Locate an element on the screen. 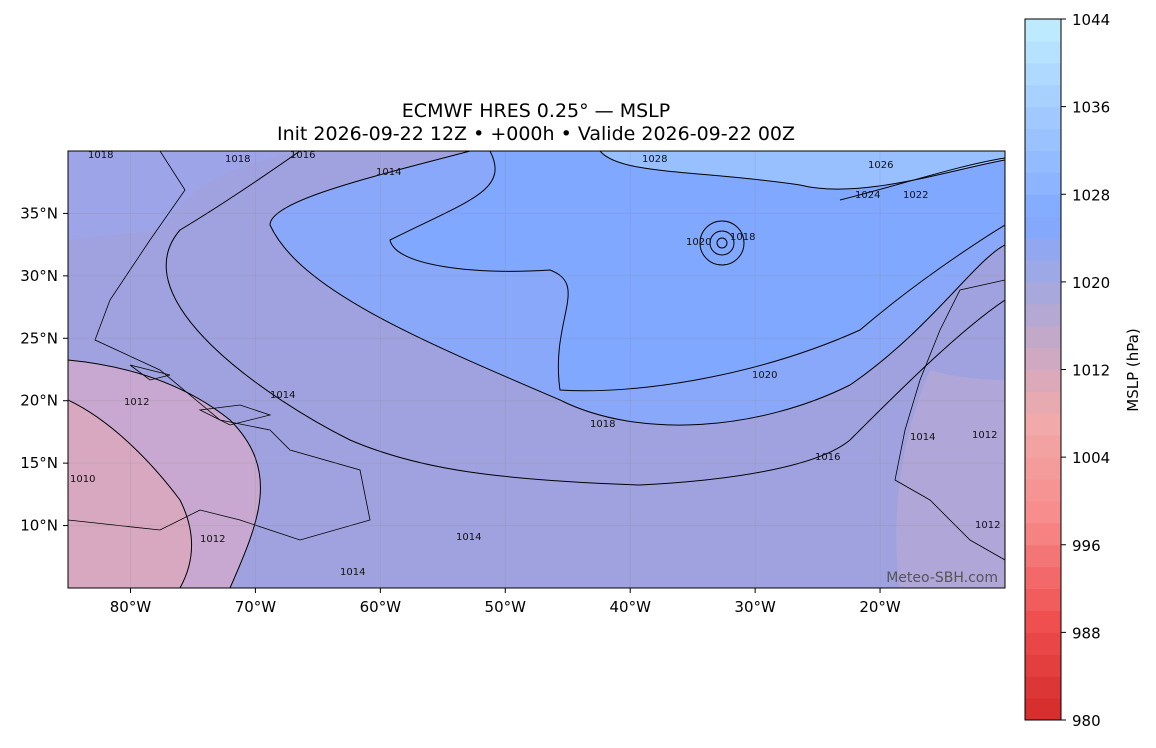  field-africa is located at coordinates (950, 479).